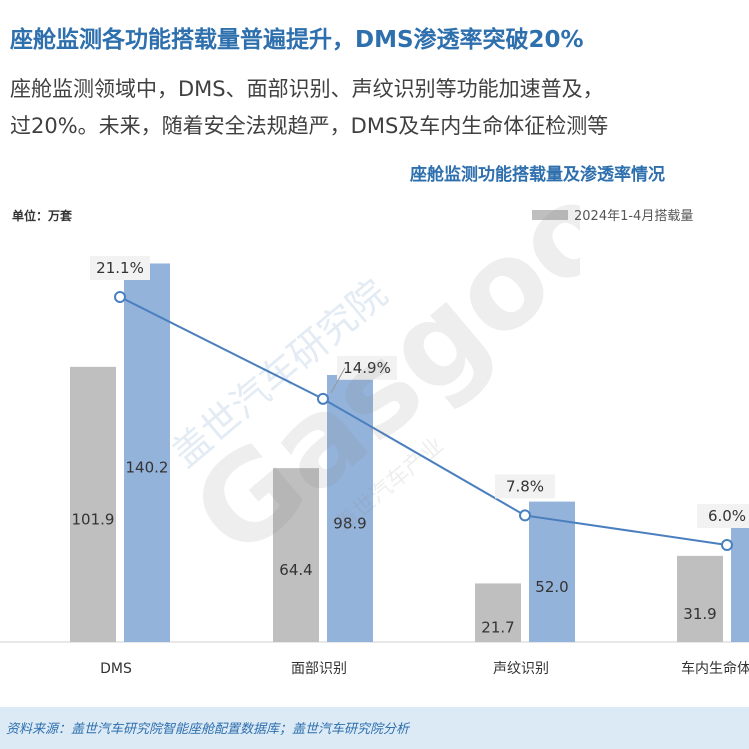 Image resolution: width=749 pixels, height=749 pixels. I want to click on legend-label: 2024年1-4月搭载量, so click(634, 216).